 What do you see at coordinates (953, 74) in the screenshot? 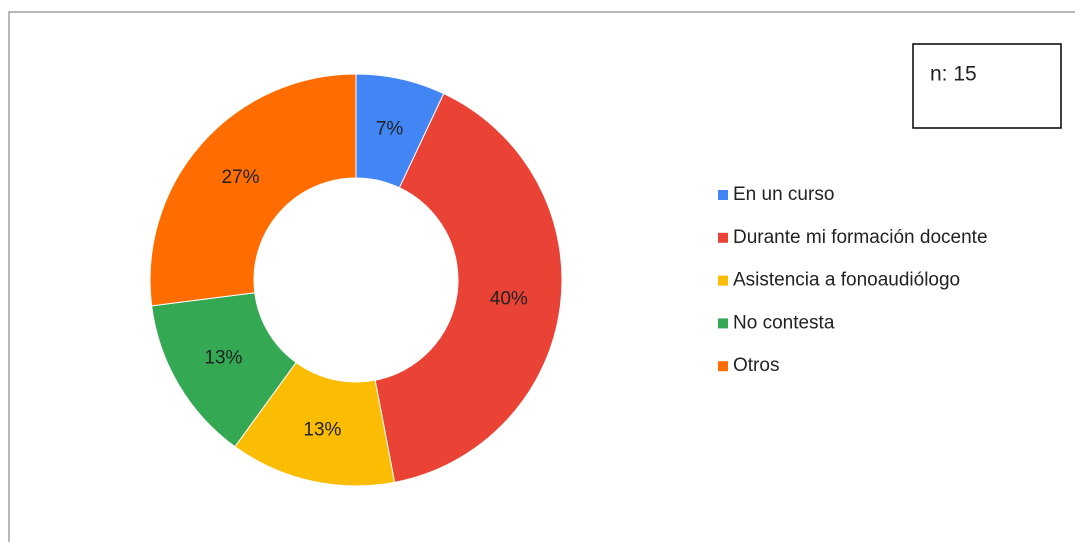
I see `annotation: n: 15` at bounding box center [953, 74].